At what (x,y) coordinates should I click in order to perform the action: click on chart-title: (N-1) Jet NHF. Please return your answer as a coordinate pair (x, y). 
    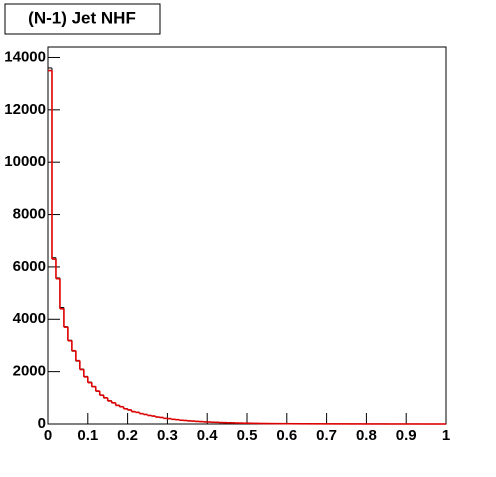
    Looking at the image, I should click on (82, 17).